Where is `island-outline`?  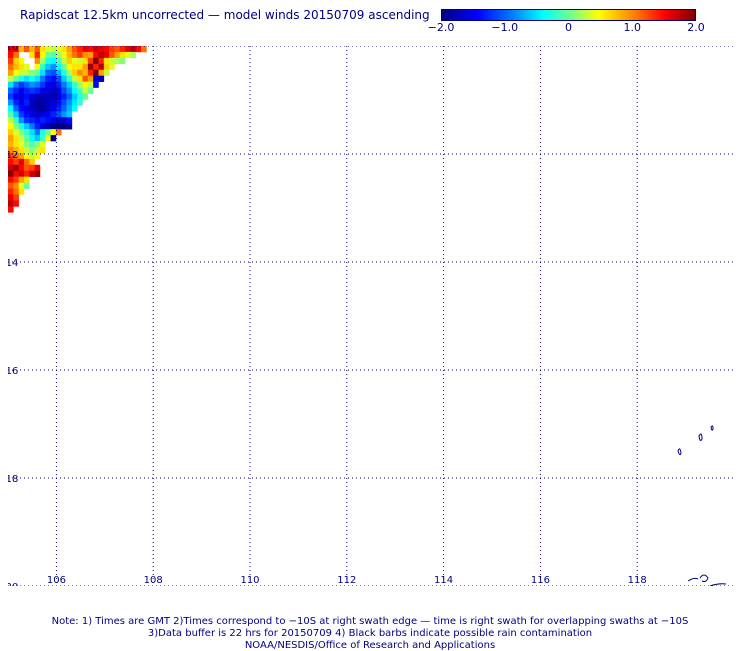
island-outline is located at coordinates (712, 428).